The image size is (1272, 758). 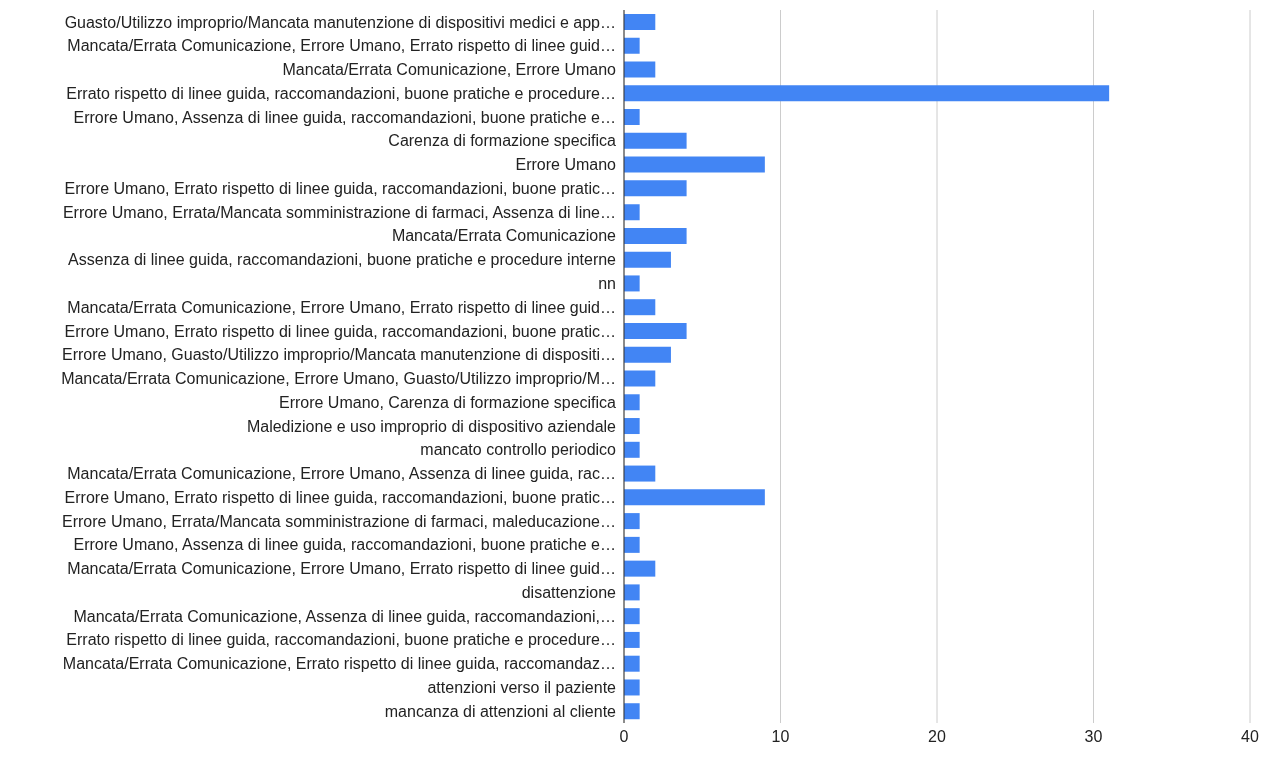 I want to click on y-tick-label: mancanza di attenzioni al cliente, so click(x=500, y=711).